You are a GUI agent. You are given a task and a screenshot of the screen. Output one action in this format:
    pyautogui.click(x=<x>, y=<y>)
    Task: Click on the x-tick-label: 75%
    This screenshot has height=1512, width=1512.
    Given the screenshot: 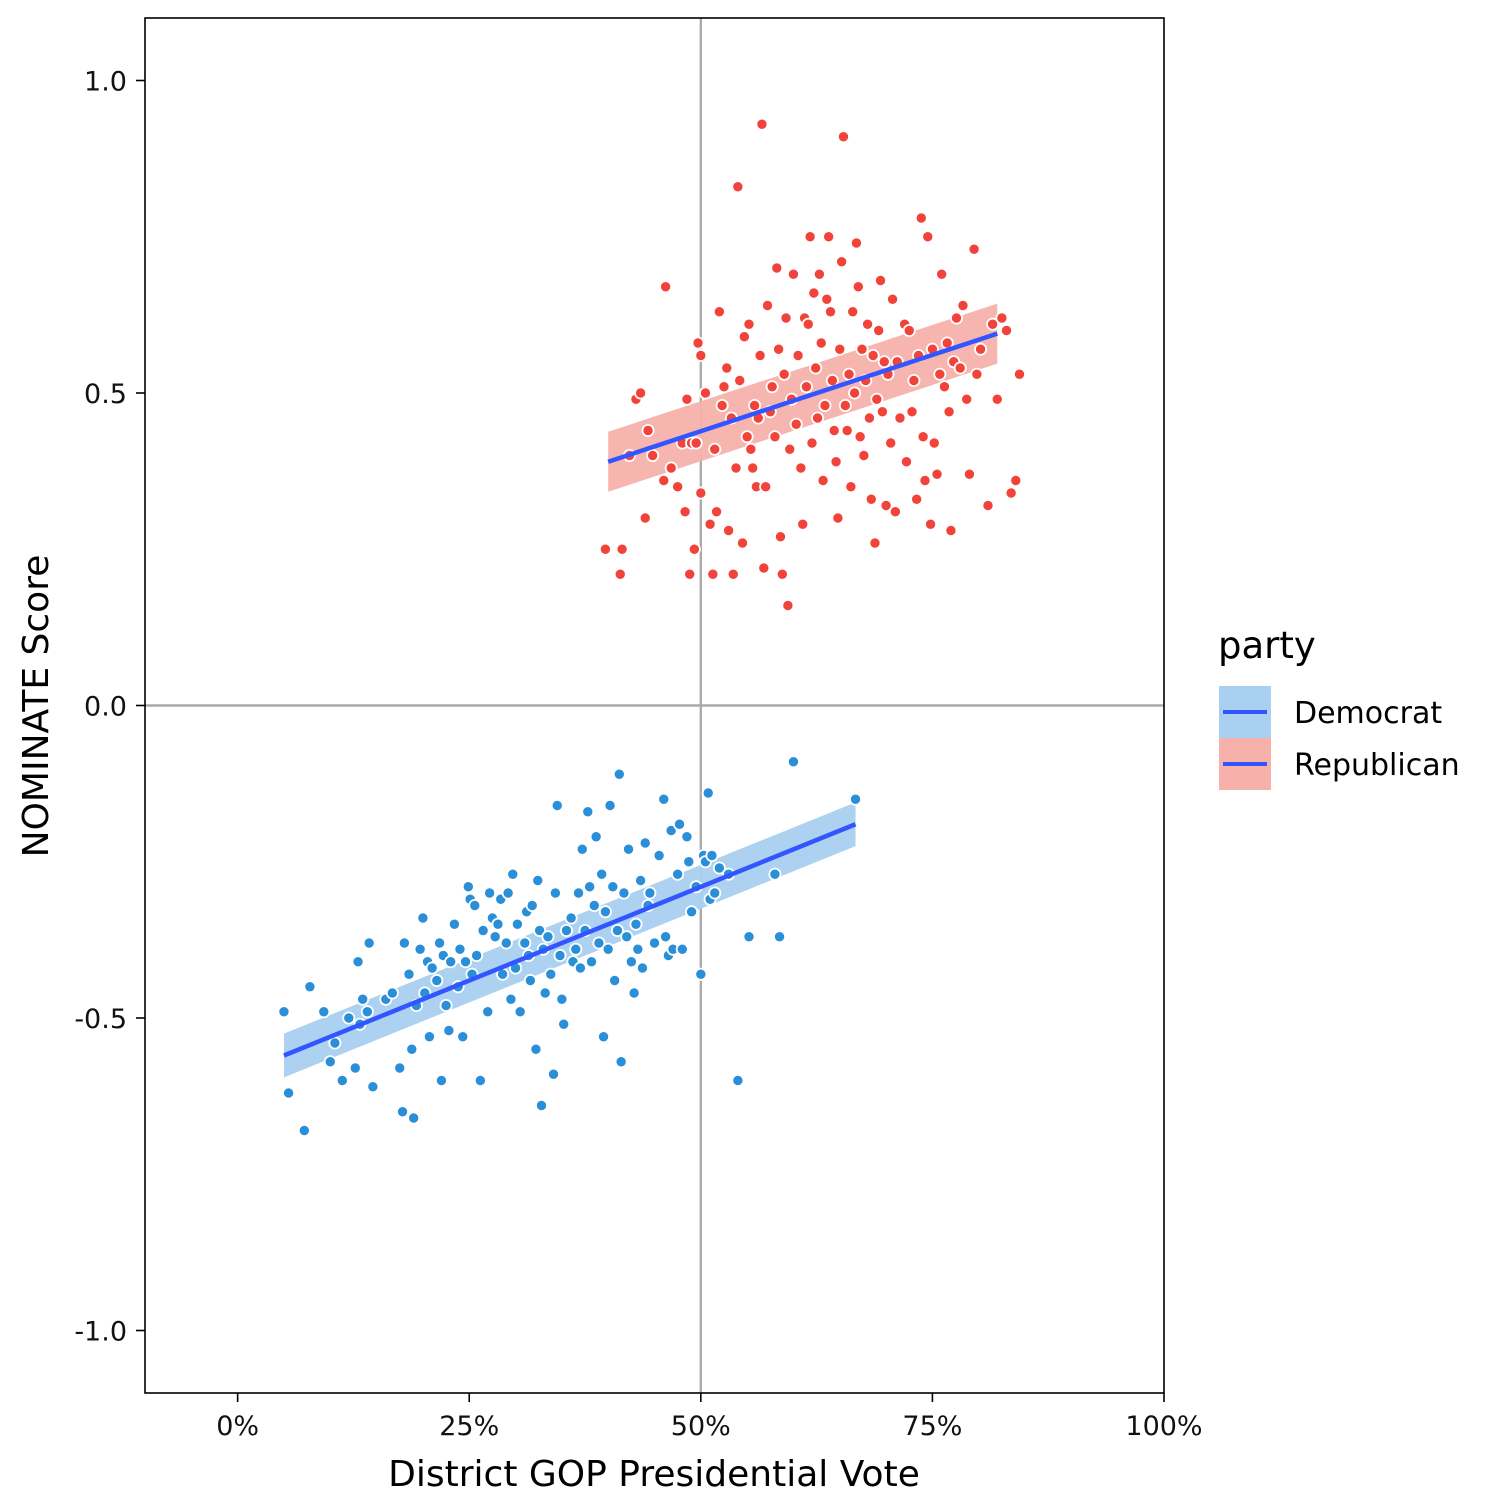 What is the action you would take?
    pyautogui.click(x=932, y=1426)
    